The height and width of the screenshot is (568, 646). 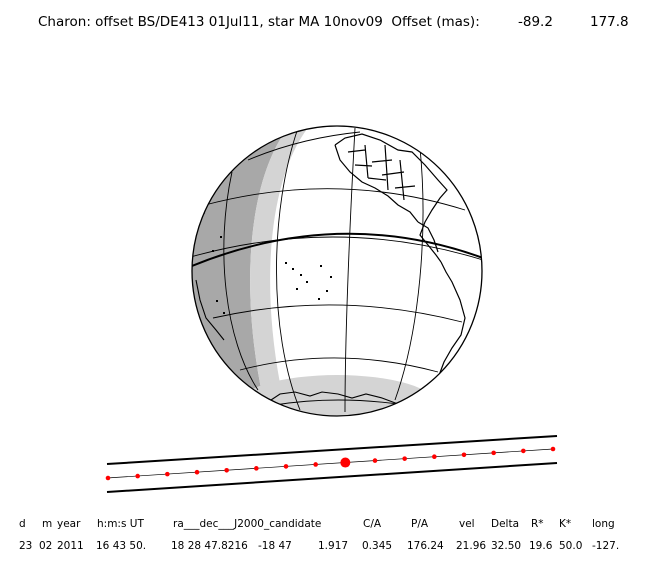 What do you see at coordinates (345, 462) in the screenshot?
I see `closest-approach-point` at bounding box center [345, 462].